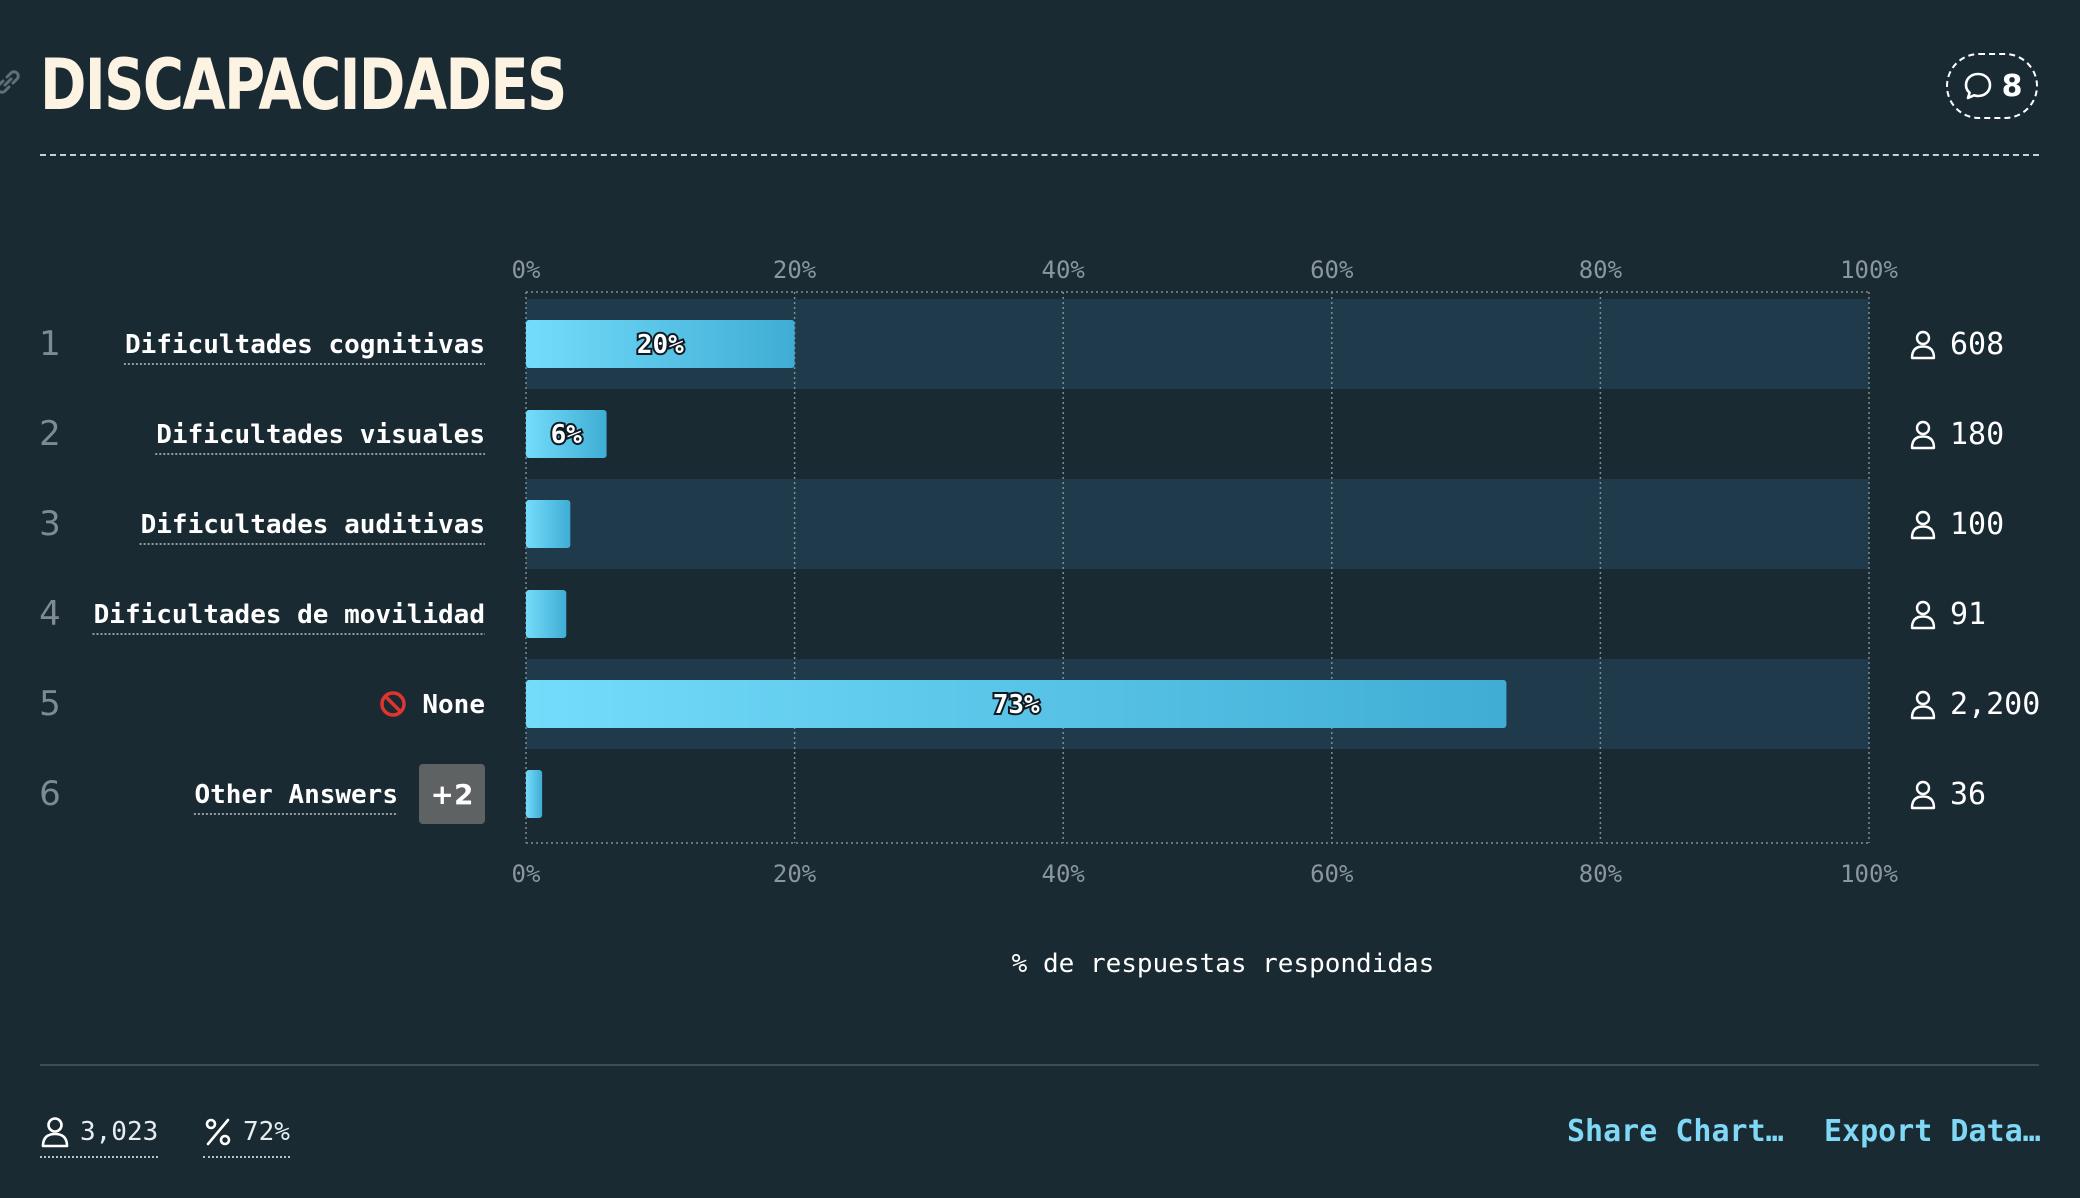 The height and width of the screenshot is (1198, 2080). What do you see at coordinates (526, 874) in the screenshot?
I see `x-tick-label-bottom: 0%` at bounding box center [526, 874].